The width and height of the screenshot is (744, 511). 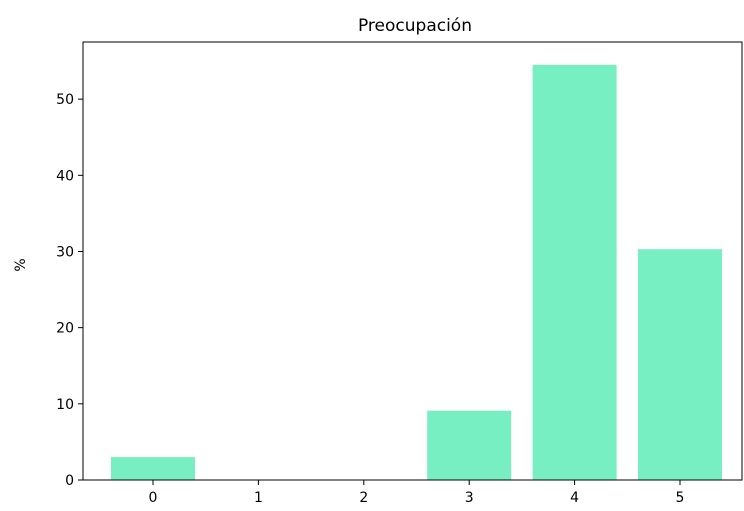 What do you see at coordinates (363, 498) in the screenshot?
I see `x-tick-label: 2` at bounding box center [363, 498].